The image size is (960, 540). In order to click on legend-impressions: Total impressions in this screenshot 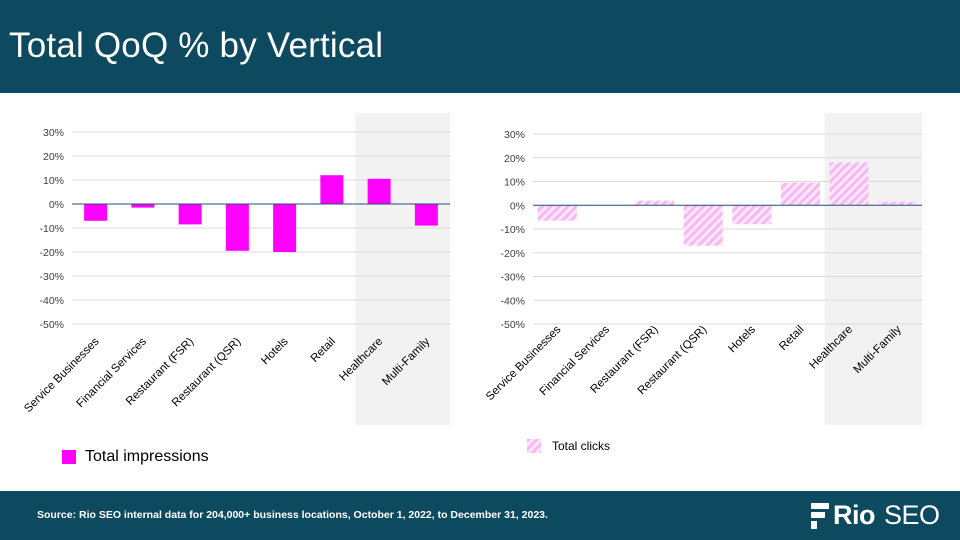, I will do `click(135, 457)`.